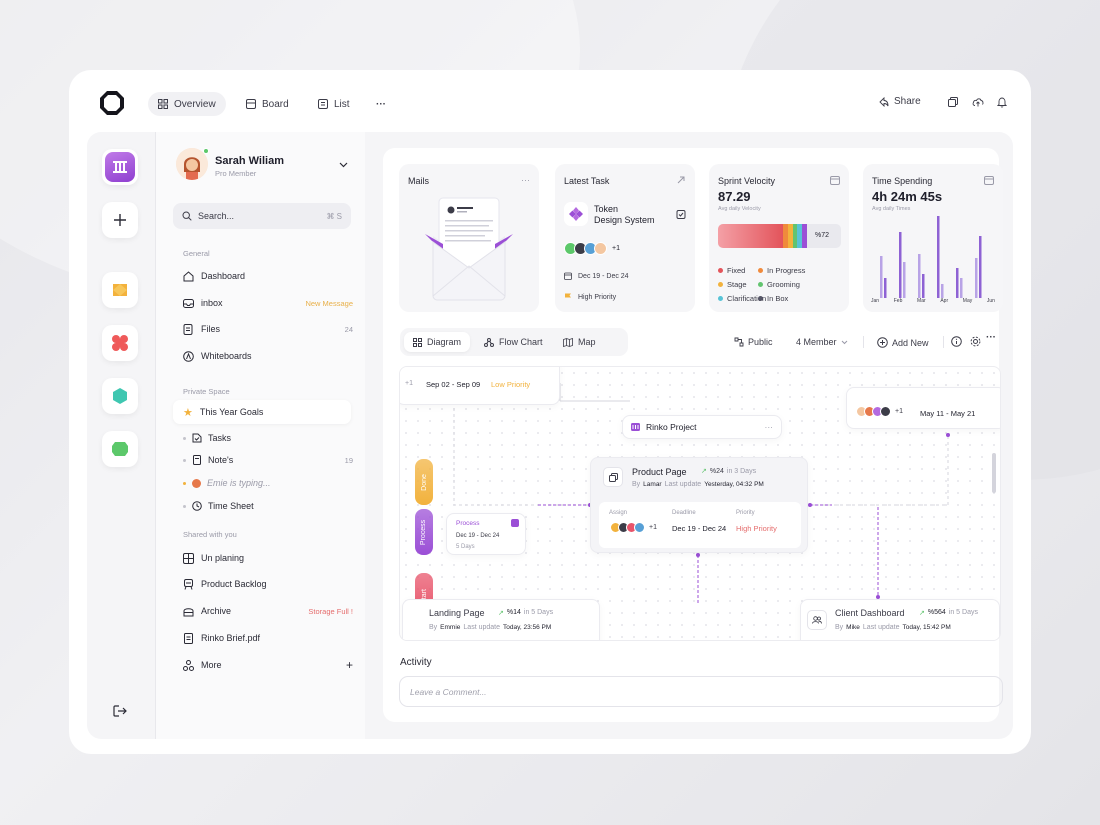 This screenshot has height=825, width=1100. What do you see at coordinates (424, 532) in the screenshot?
I see `stage-pill-process: Process` at bounding box center [424, 532].